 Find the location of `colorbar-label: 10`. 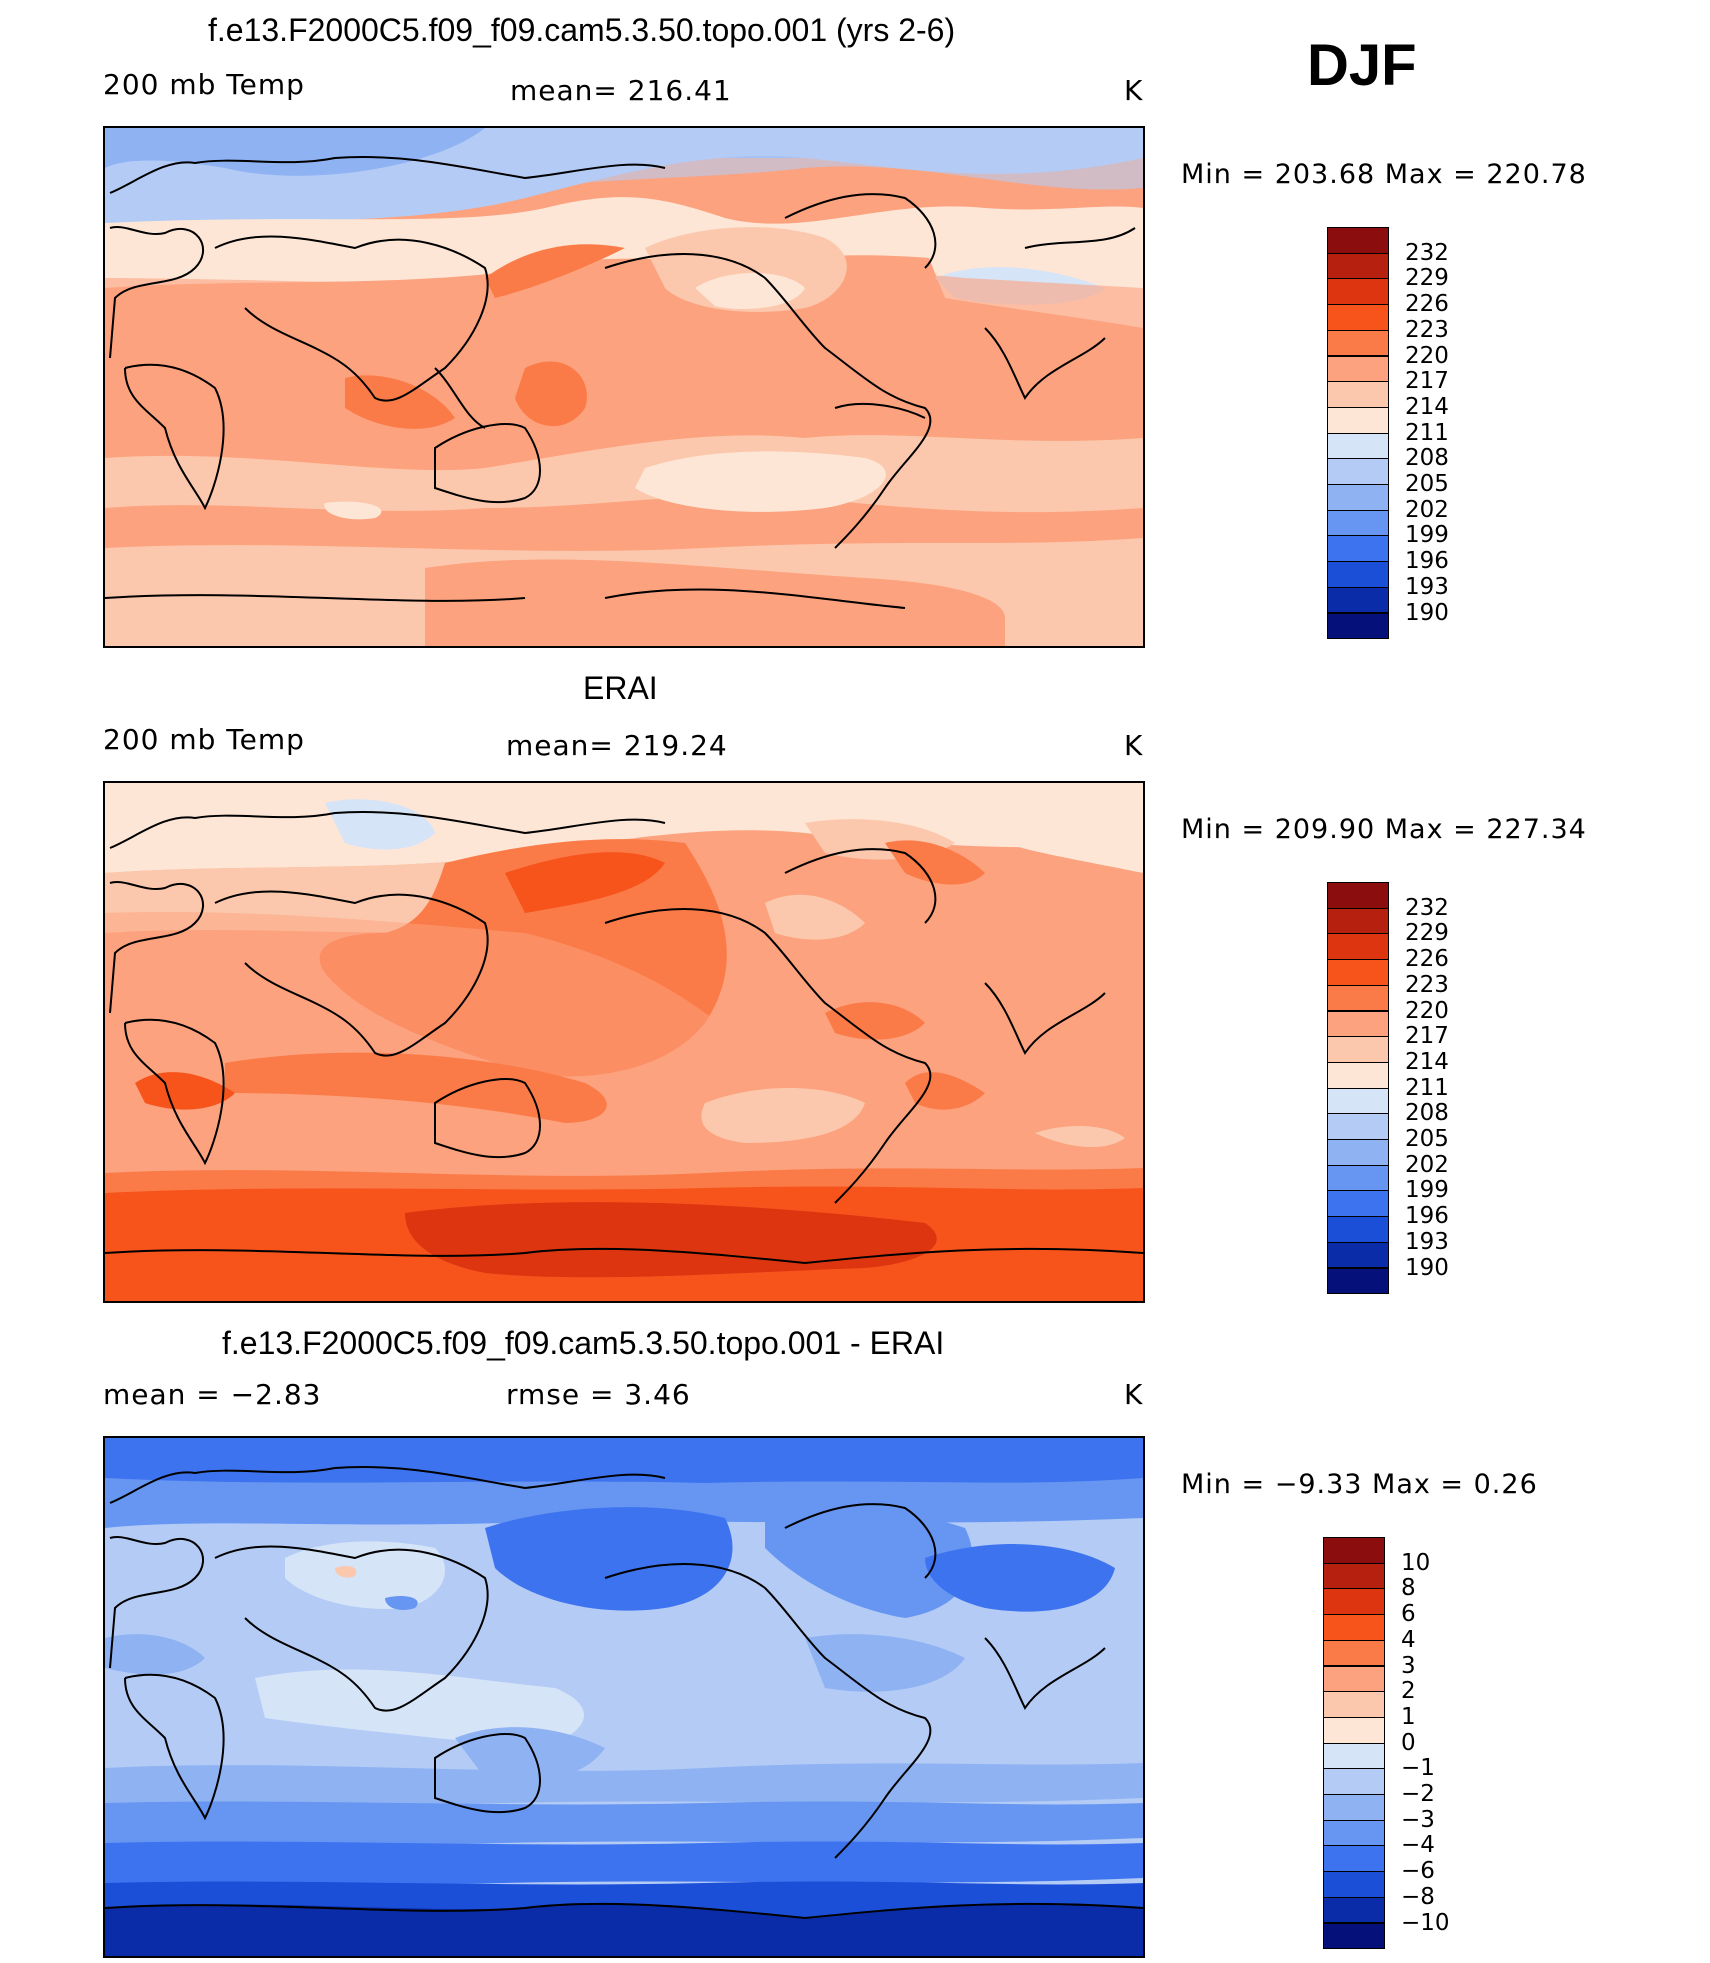

colorbar-label: 10 is located at coordinates (1416, 1562).